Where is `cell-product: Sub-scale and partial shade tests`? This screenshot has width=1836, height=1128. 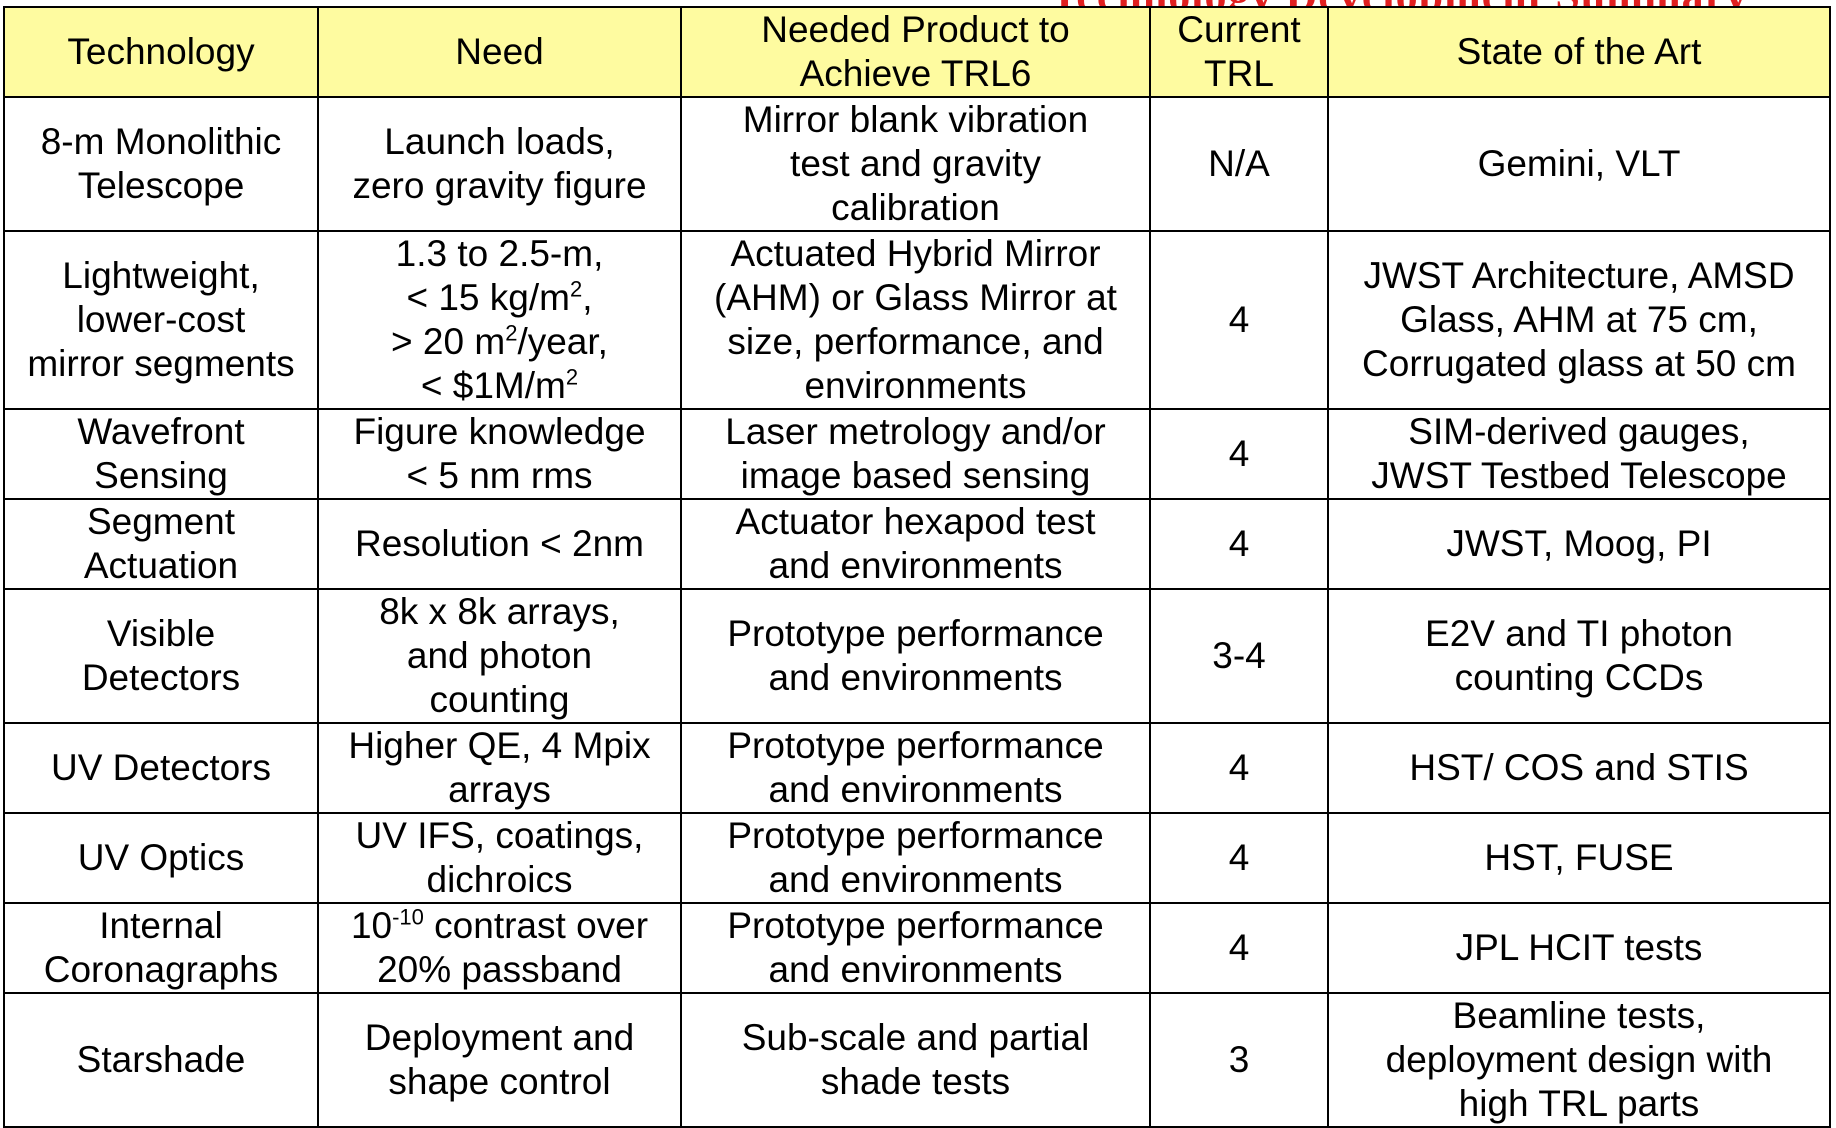
cell-product: Sub-scale and partial shade tests is located at coordinates (915, 1060).